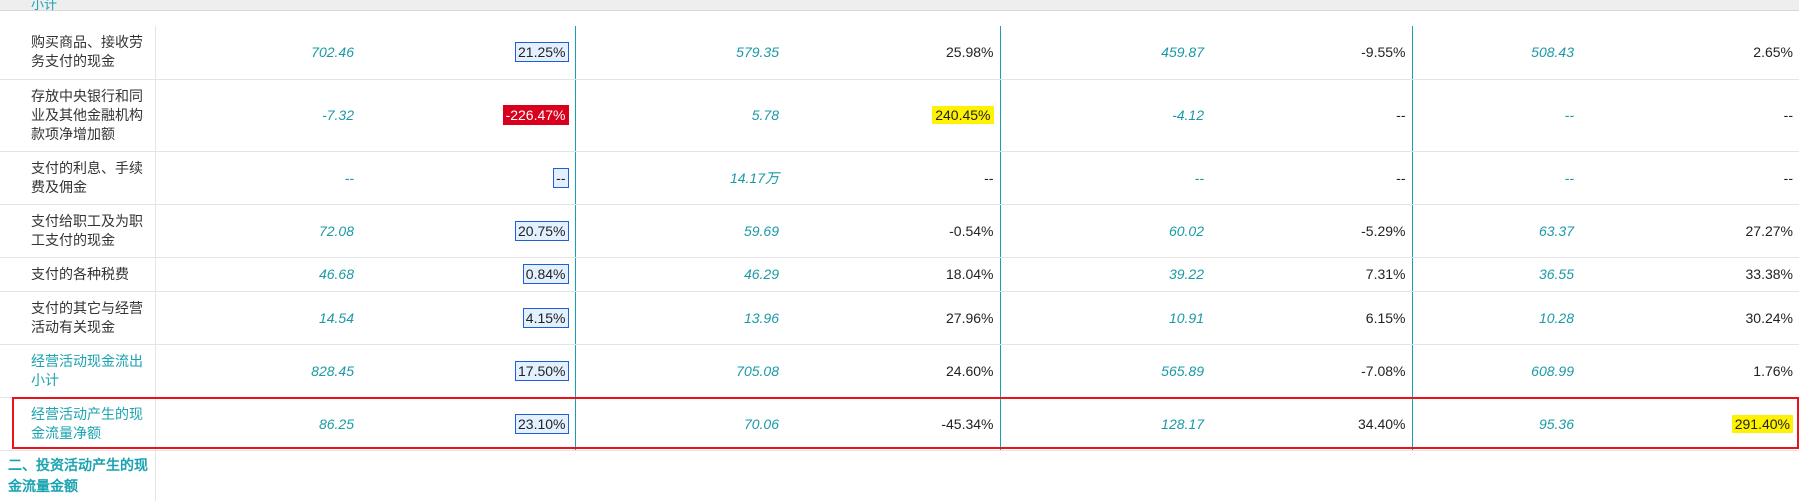 This screenshot has height=501, width=1799. Describe the element at coordinates (1689, 53) in the screenshot. I see `yoy-cell: 2.65%` at that location.